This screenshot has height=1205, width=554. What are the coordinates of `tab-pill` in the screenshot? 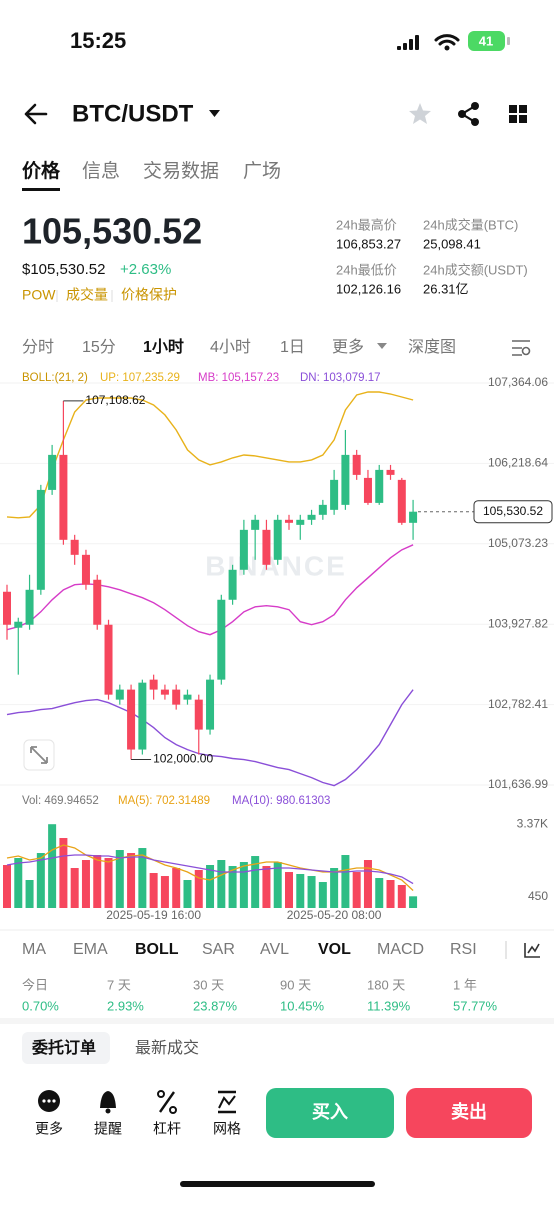 It's located at (66, 1048).